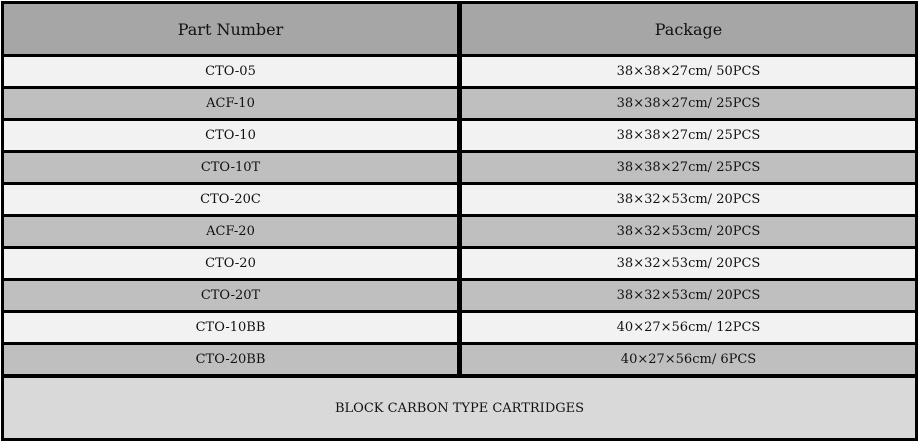 This screenshot has width=920, height=443. What do you see at coordinates (230, 29) in the screenshot?
I see `header-part-number: Part Number` at bounding box center [230, 29].